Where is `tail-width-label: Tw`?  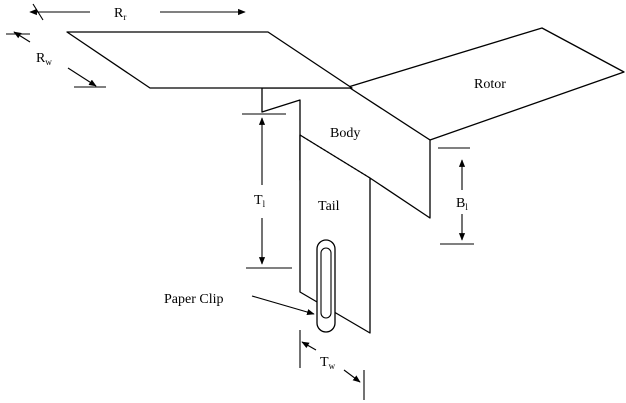 tail-width-label: Tw is located at coordinates (328, 363).